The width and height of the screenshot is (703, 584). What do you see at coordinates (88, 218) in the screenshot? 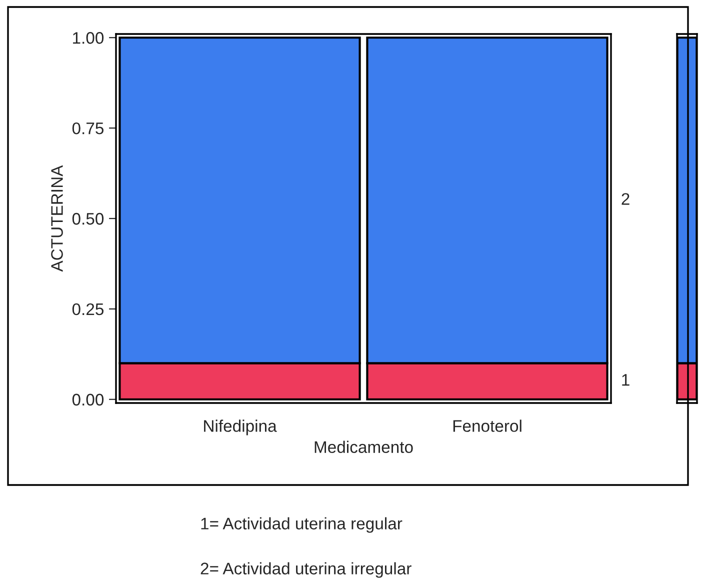
I see `y-tick-label: 0.50` at bounding box center [88, 218].